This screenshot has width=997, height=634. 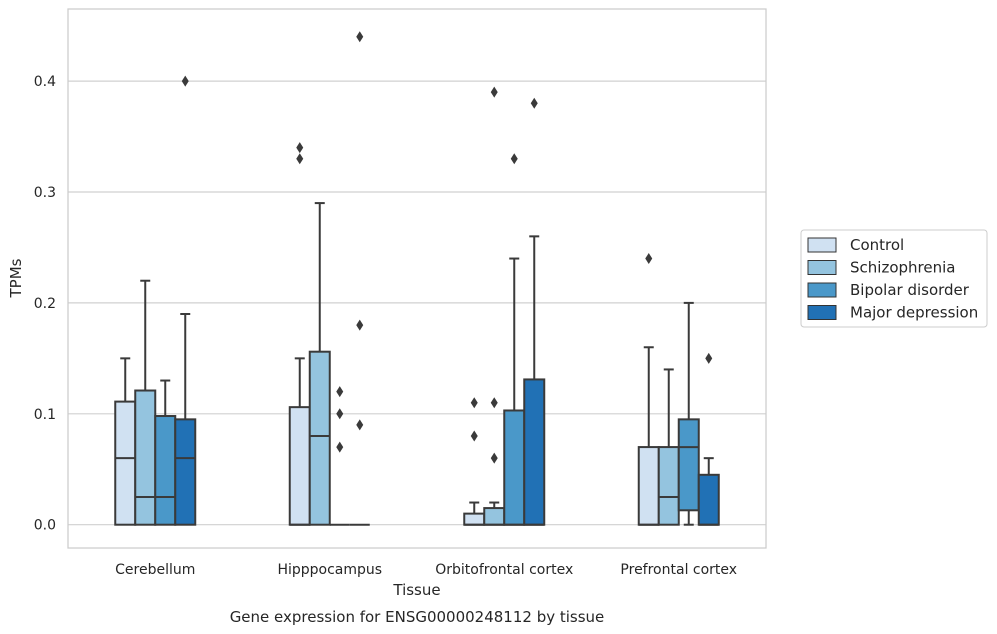 I want to click on x-tick-label: Orbitofrontal cortex, so click(x=504, y=570).